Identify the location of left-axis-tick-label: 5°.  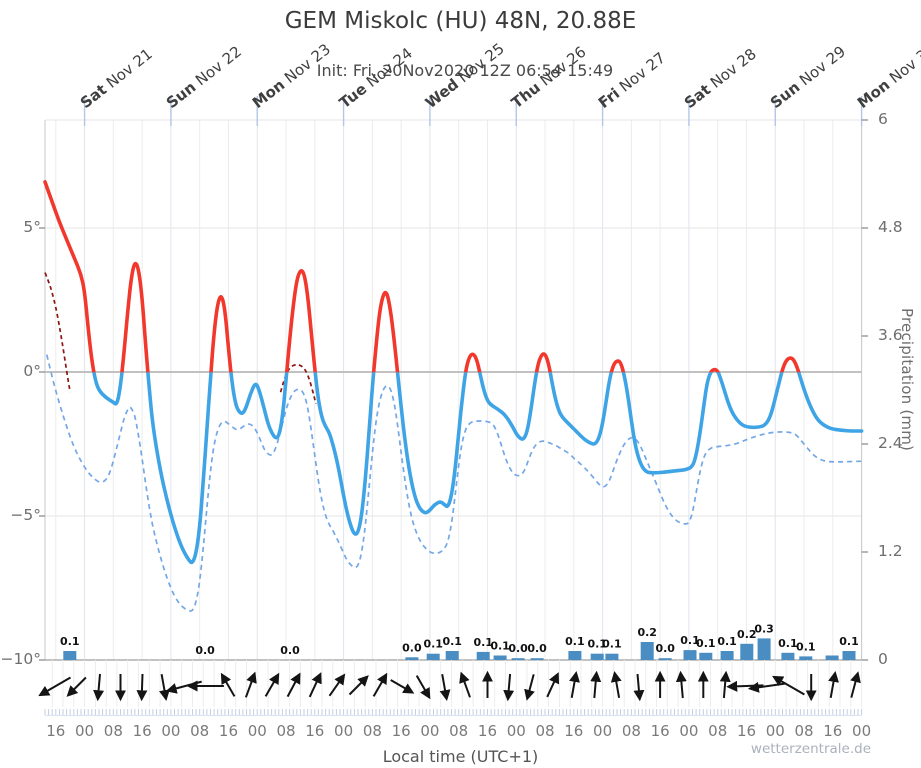
(32, 227).